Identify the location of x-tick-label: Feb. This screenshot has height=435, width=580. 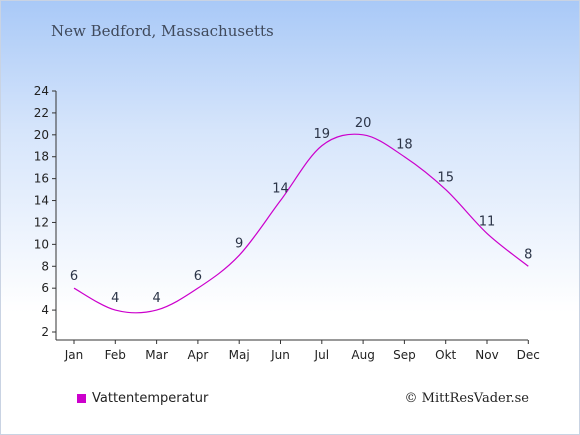
(115, 355).